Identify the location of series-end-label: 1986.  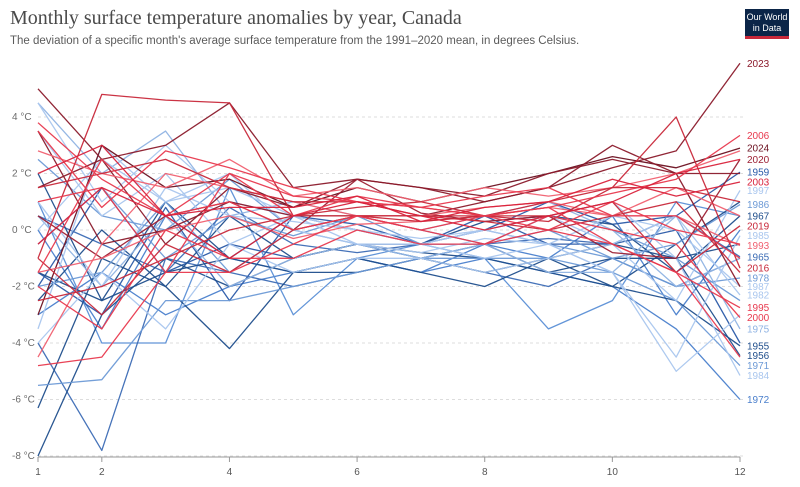
(758, 205).